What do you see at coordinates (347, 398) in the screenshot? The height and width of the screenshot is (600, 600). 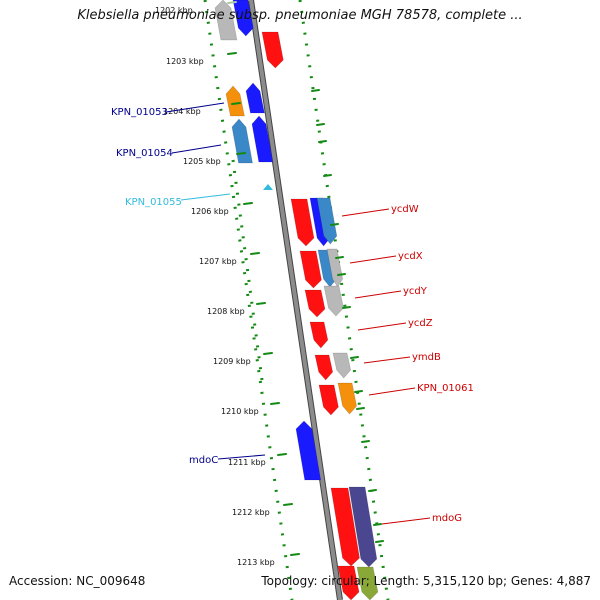 I see `reverse-gene-orange-mid` at bounding box center [347, 398].